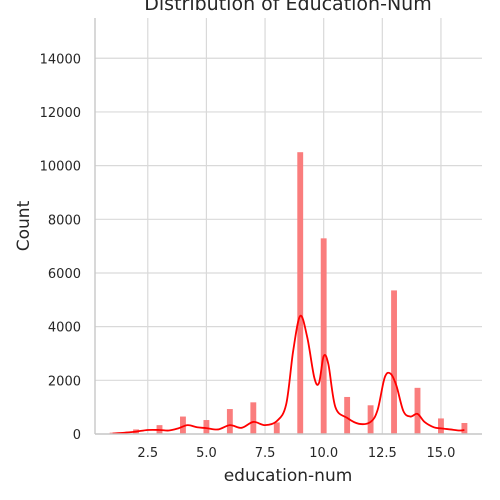 Image resolution: width=500 pixels, height=500 pixels. Describe the element at coordinates (60, 247) in the screenshot. I see `y-tick-labels: 0 2000 4000 6000 8000 10000 12000 14000` at that location.